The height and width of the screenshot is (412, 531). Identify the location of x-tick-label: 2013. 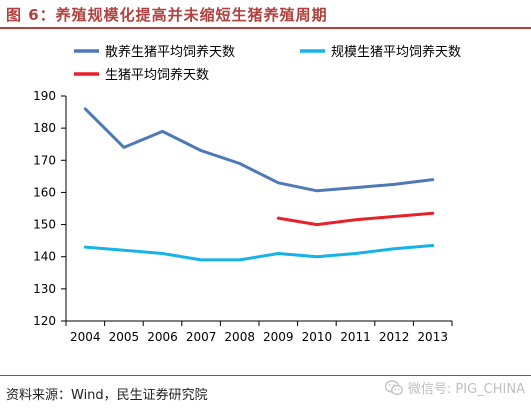
(432, 337).